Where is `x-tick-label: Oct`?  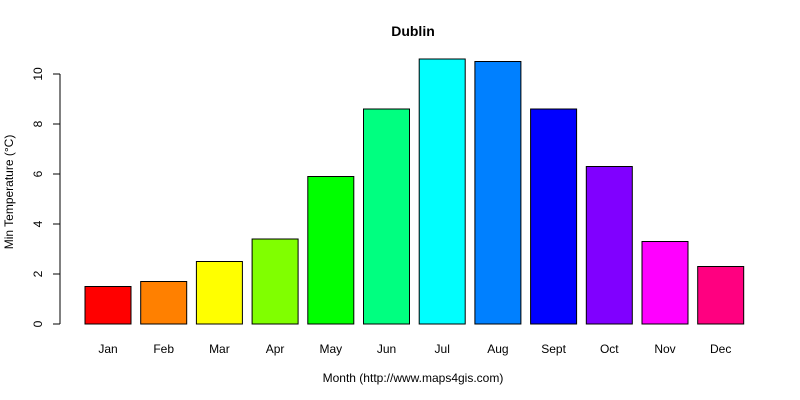 x-tick-label: Oct is located at coordinates (609, 349).